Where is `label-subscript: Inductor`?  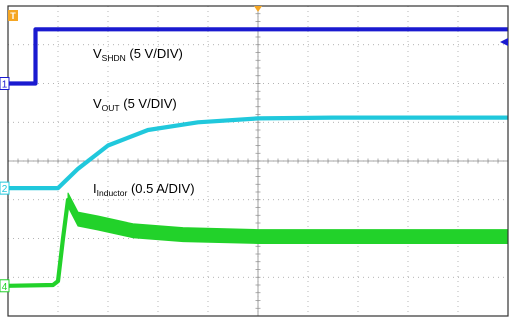 label-subscript: Inductor is located at coordinates (112, 193).